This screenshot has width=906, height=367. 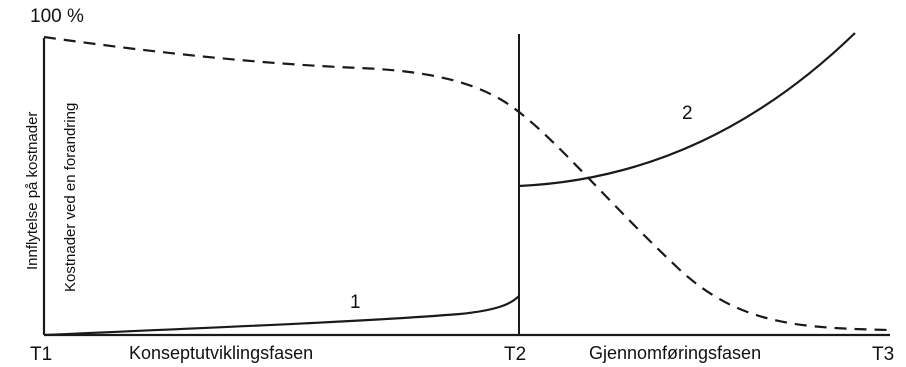 What do you see at coordinates (355, 302) in the screenshot?
I see `curve-1-label: 1` at bounding box center [355, 302].